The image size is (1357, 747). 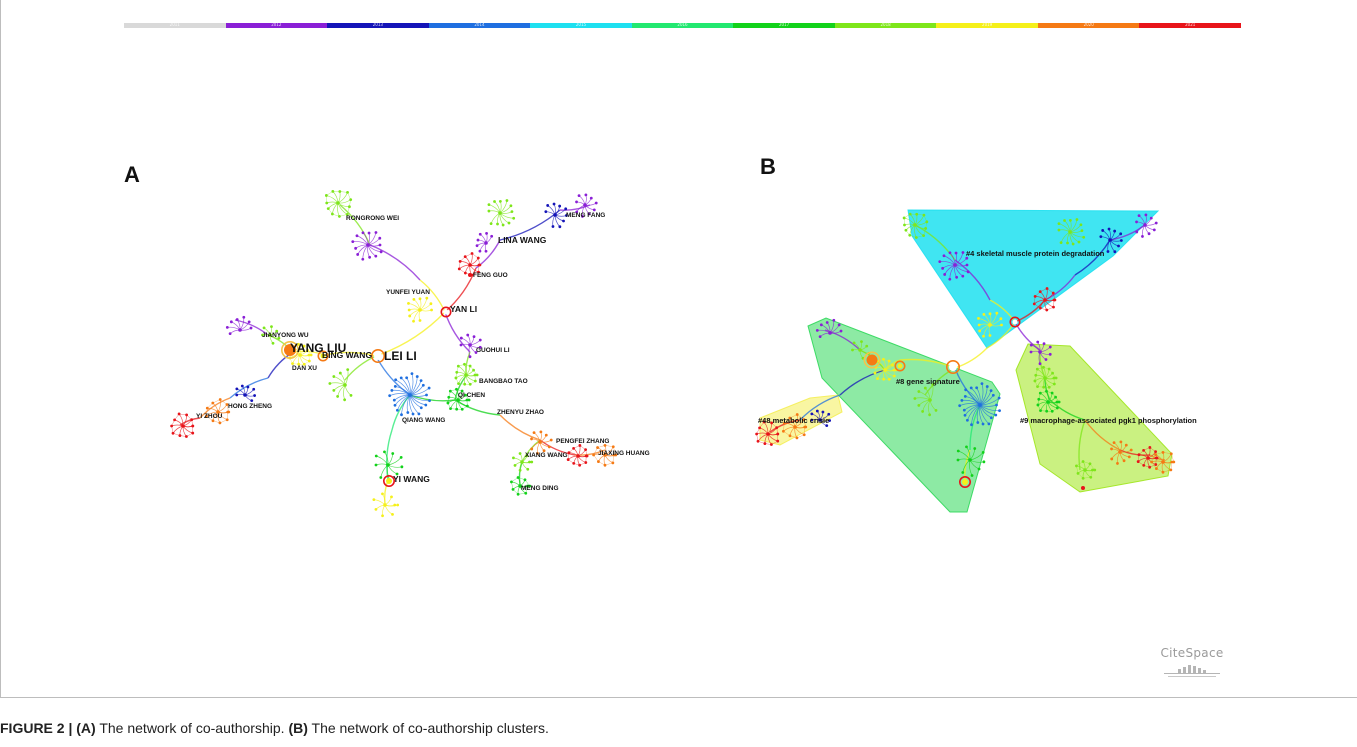 I want to click on b-gene-yellow-cluster-leaf, so click(x=892, y=365).